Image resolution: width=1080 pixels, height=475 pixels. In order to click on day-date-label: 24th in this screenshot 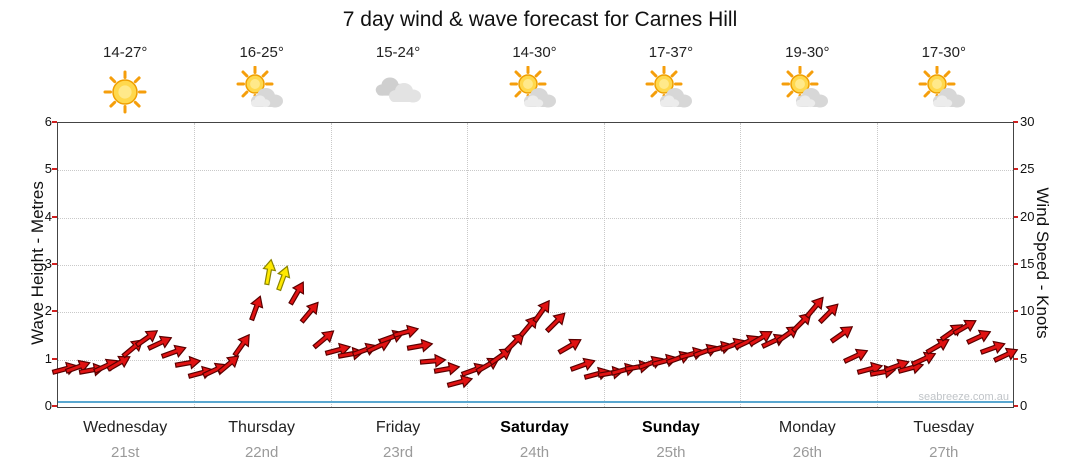, I will do `click(534, 452)`.